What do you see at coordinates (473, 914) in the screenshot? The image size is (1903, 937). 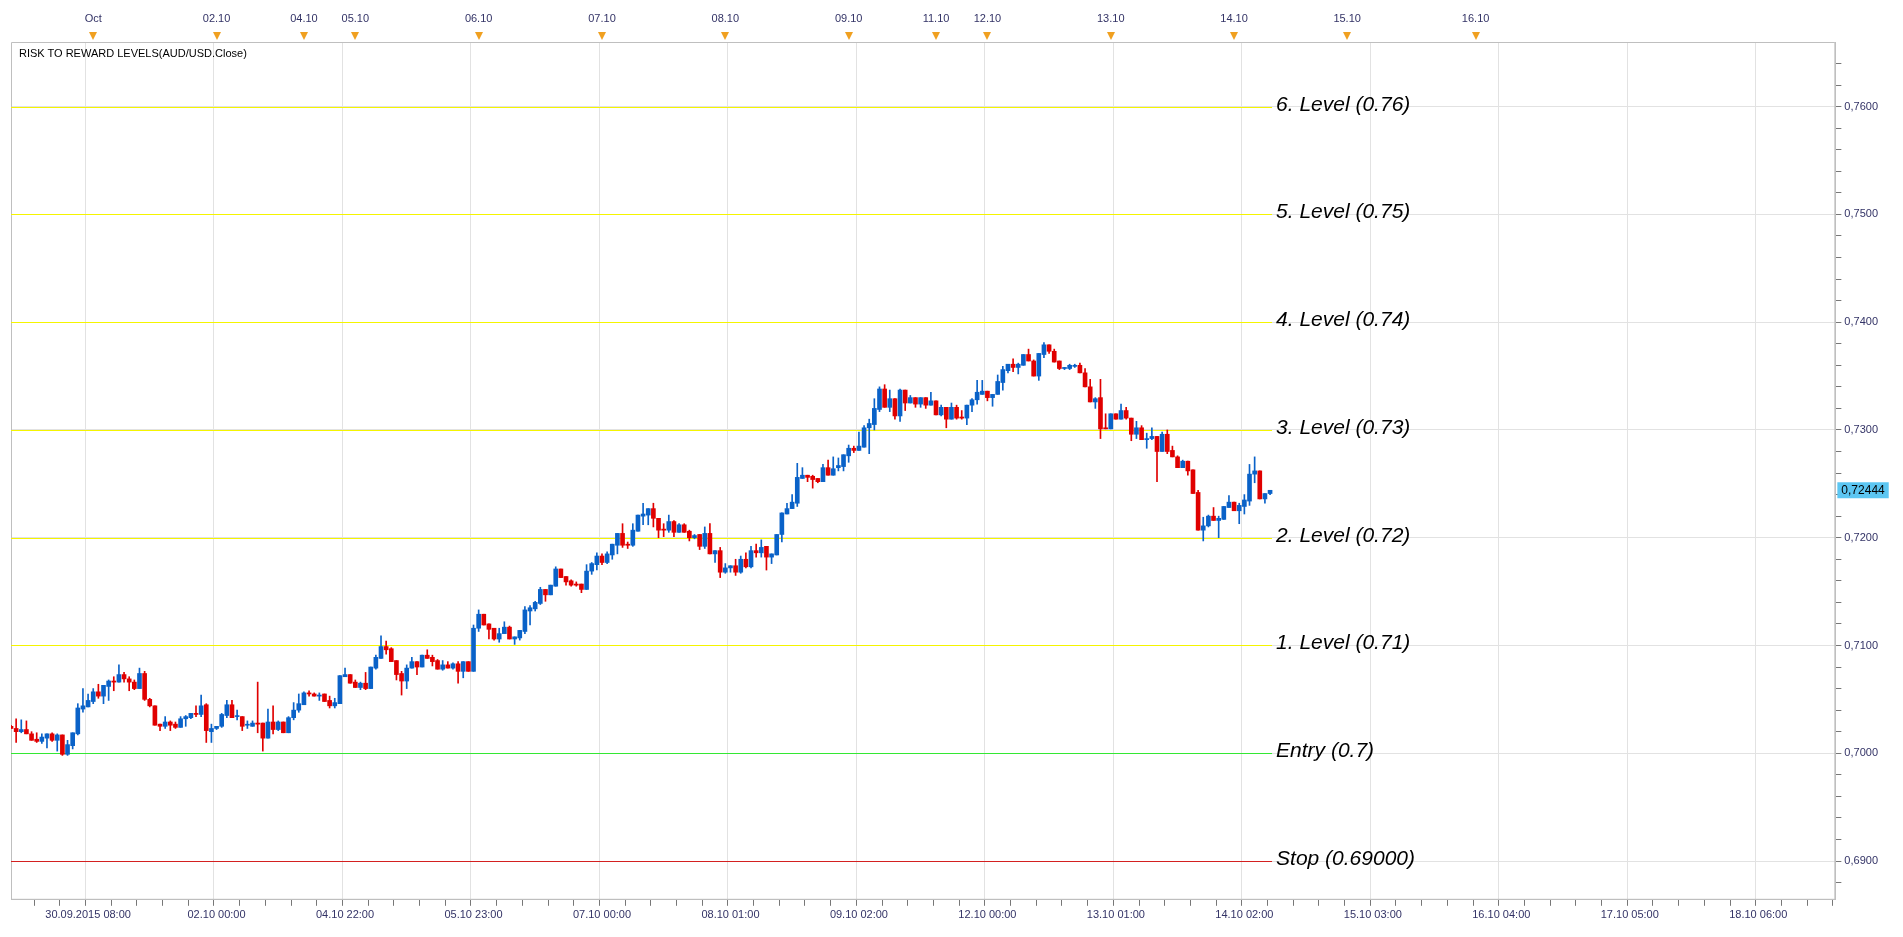 I see `x-tick-label: 05.10 23:00` at bounding box center [473, 914].